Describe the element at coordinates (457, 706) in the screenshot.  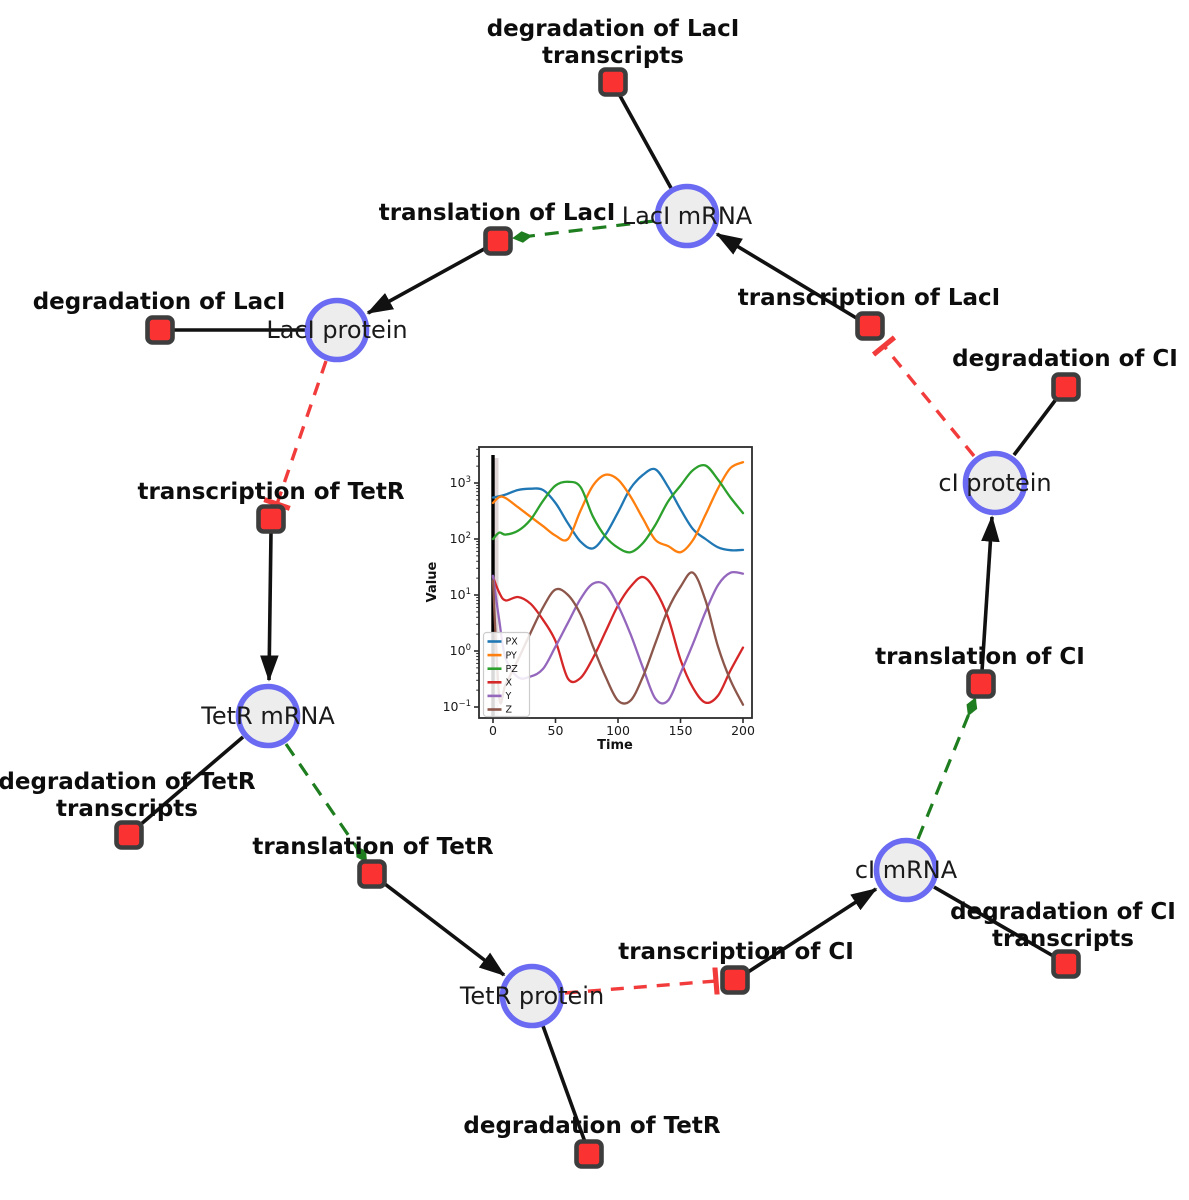
I see `y-tick-label: 10⁻¹` at that location.